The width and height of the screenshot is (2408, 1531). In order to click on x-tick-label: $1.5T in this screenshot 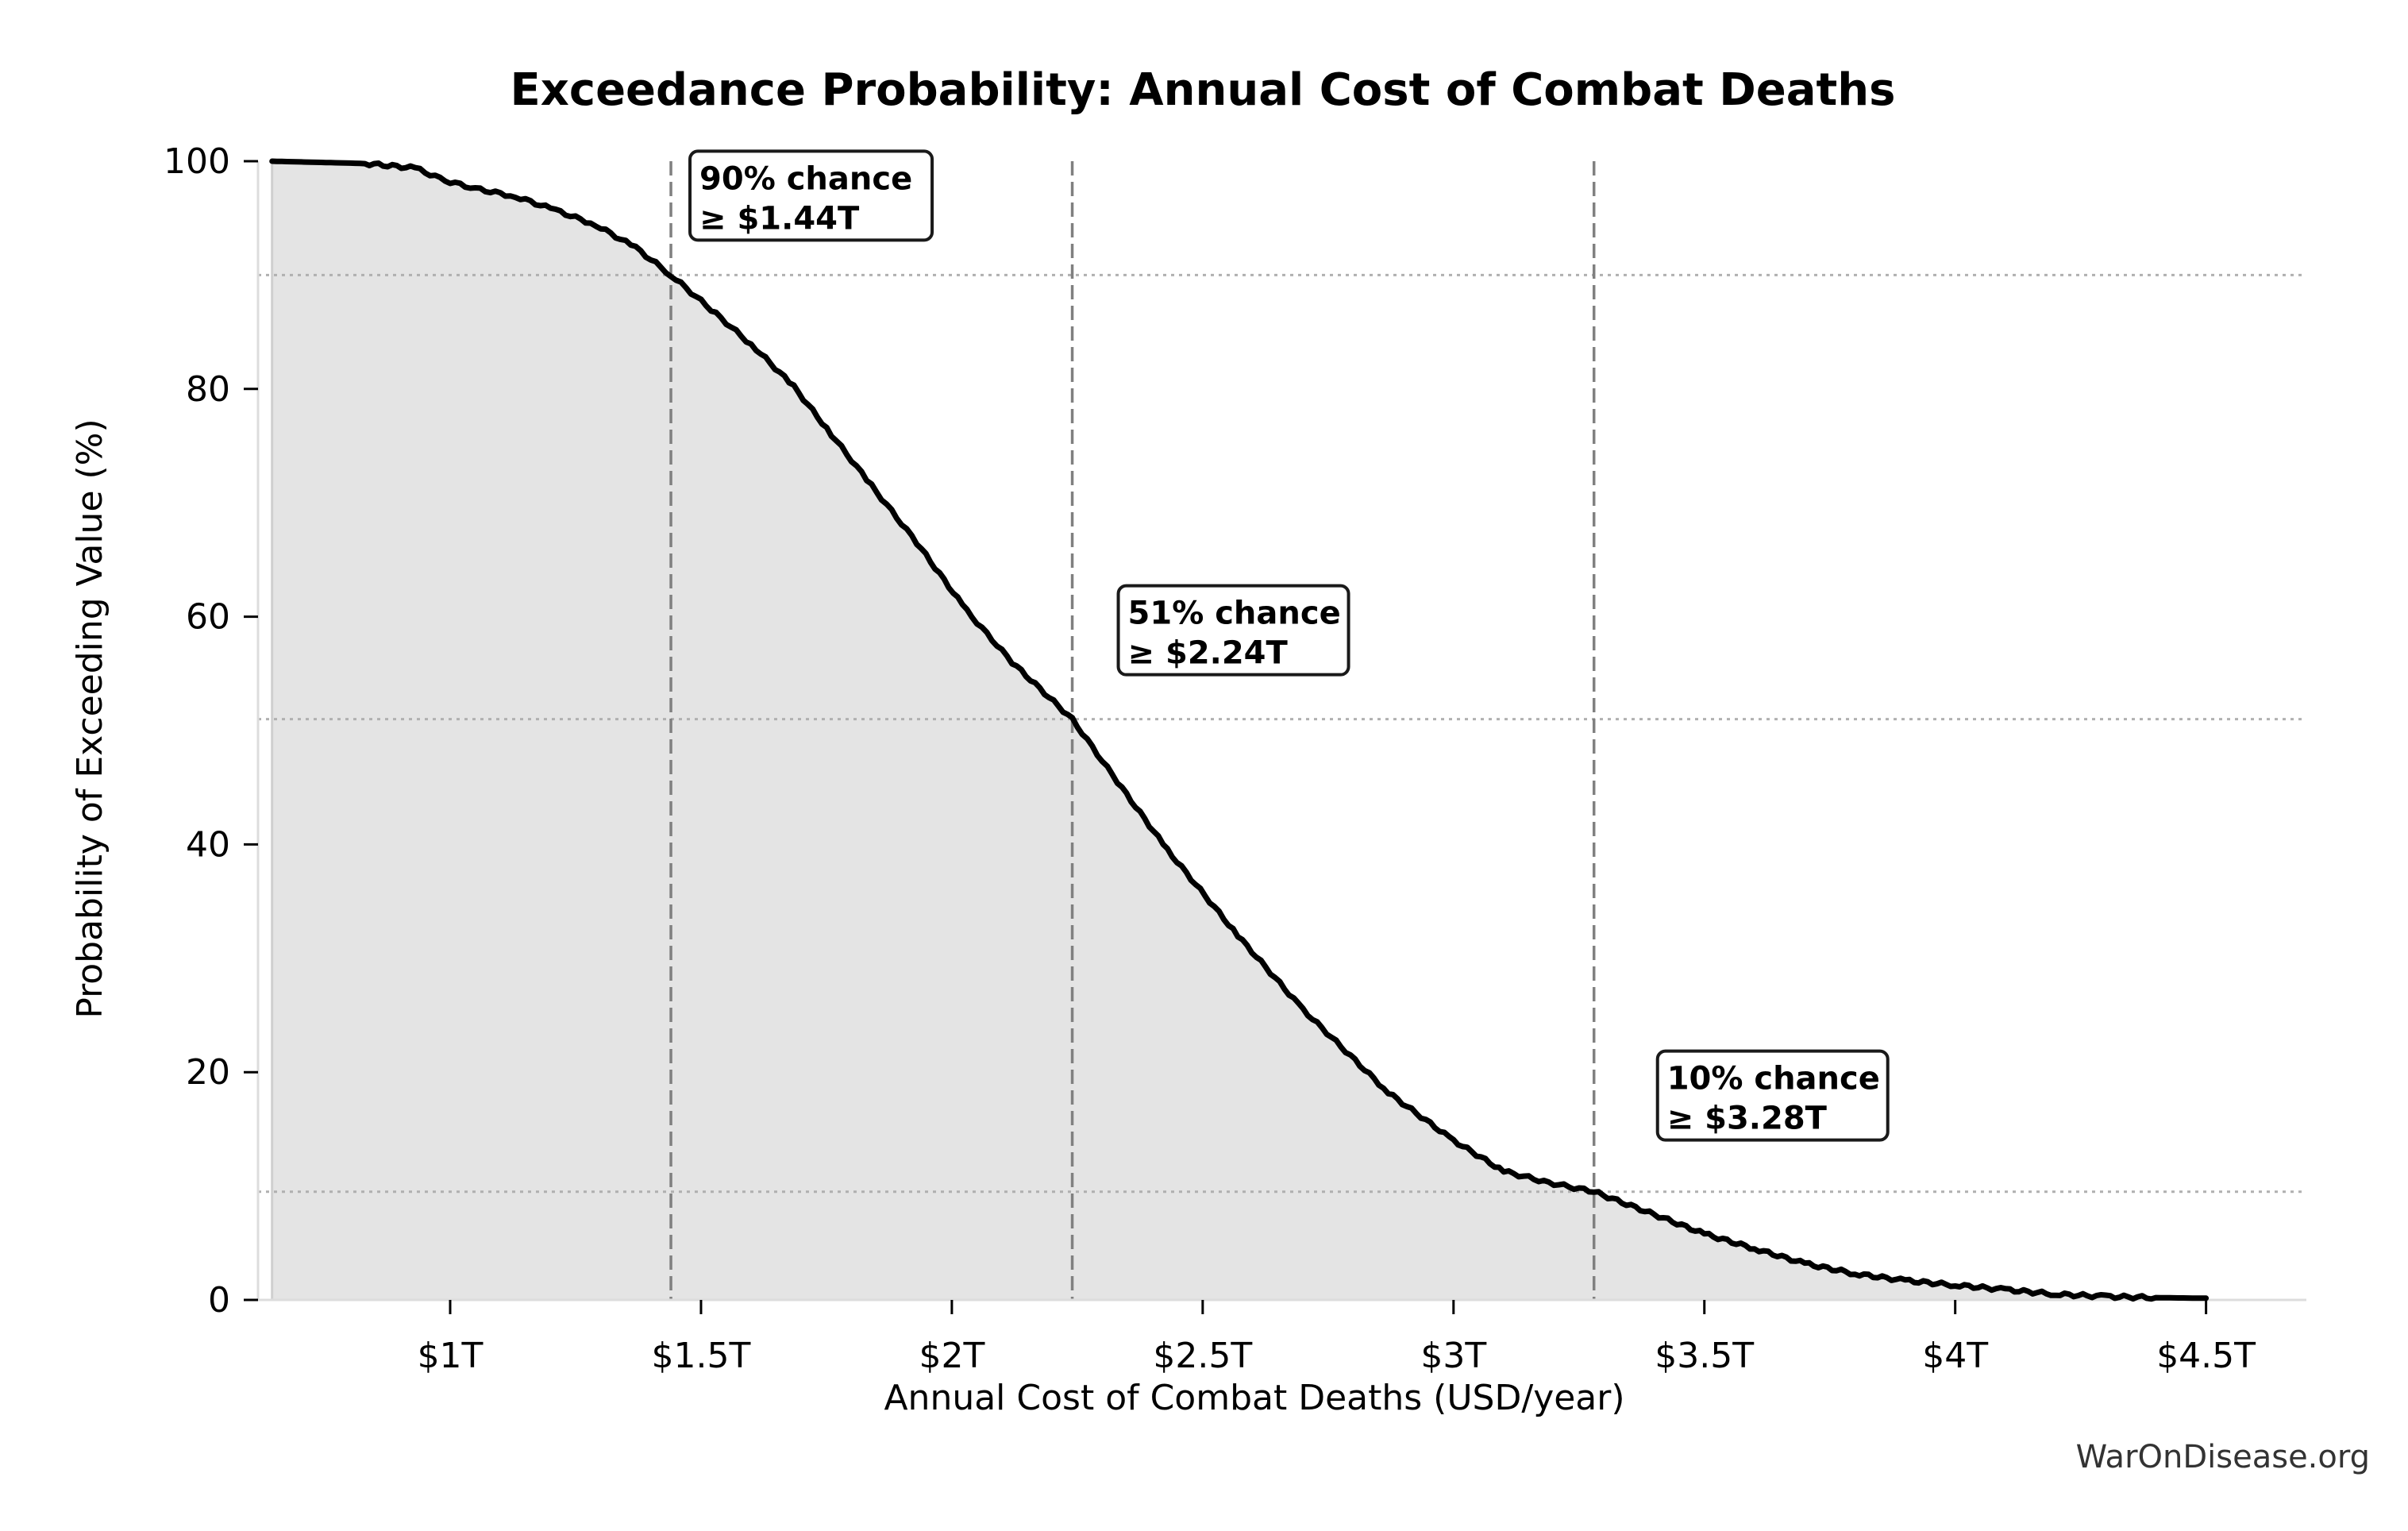, I will do `click(702, 1356)`.